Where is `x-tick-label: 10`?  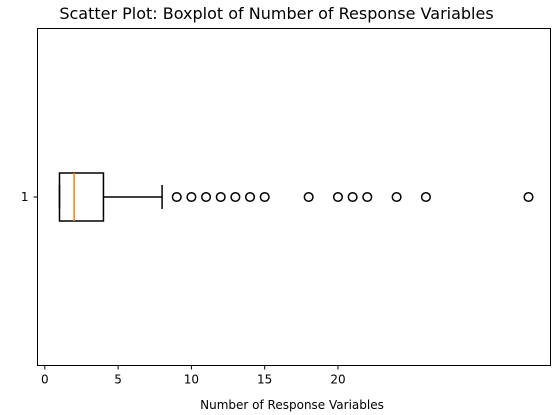
x-tick-label: 10 is located at coordinates (191, 380).